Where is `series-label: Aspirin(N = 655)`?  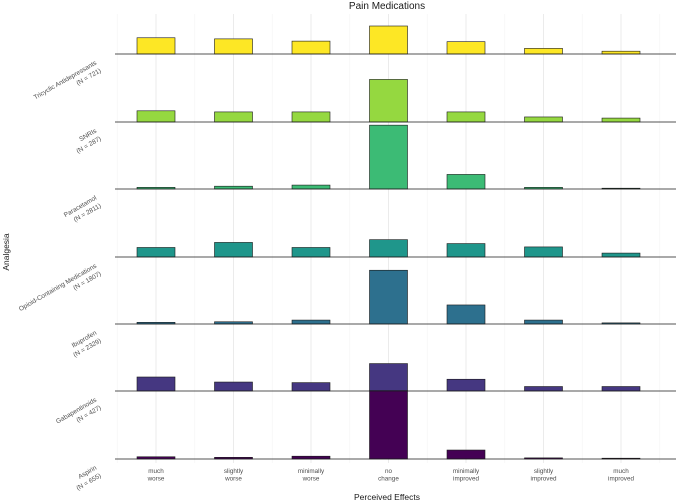
series-label: Aspirin(N = 655) is located at coordinates (87, 478).